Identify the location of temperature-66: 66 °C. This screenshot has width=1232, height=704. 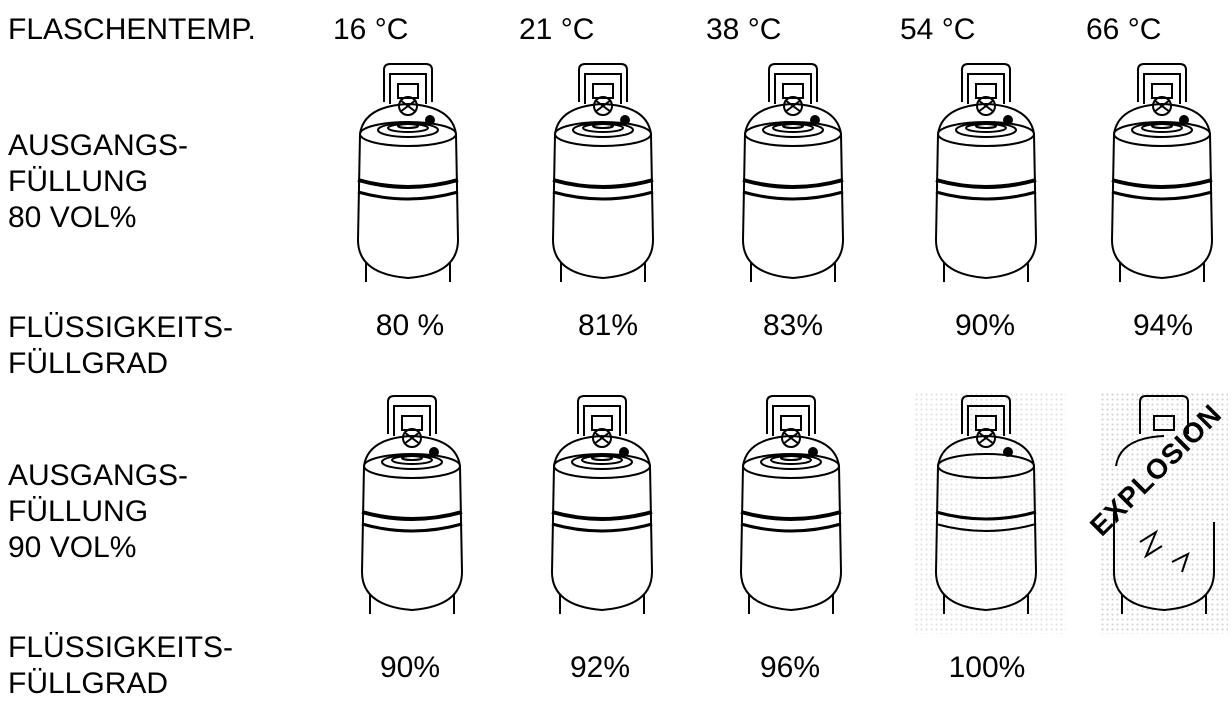
(1124, 29).